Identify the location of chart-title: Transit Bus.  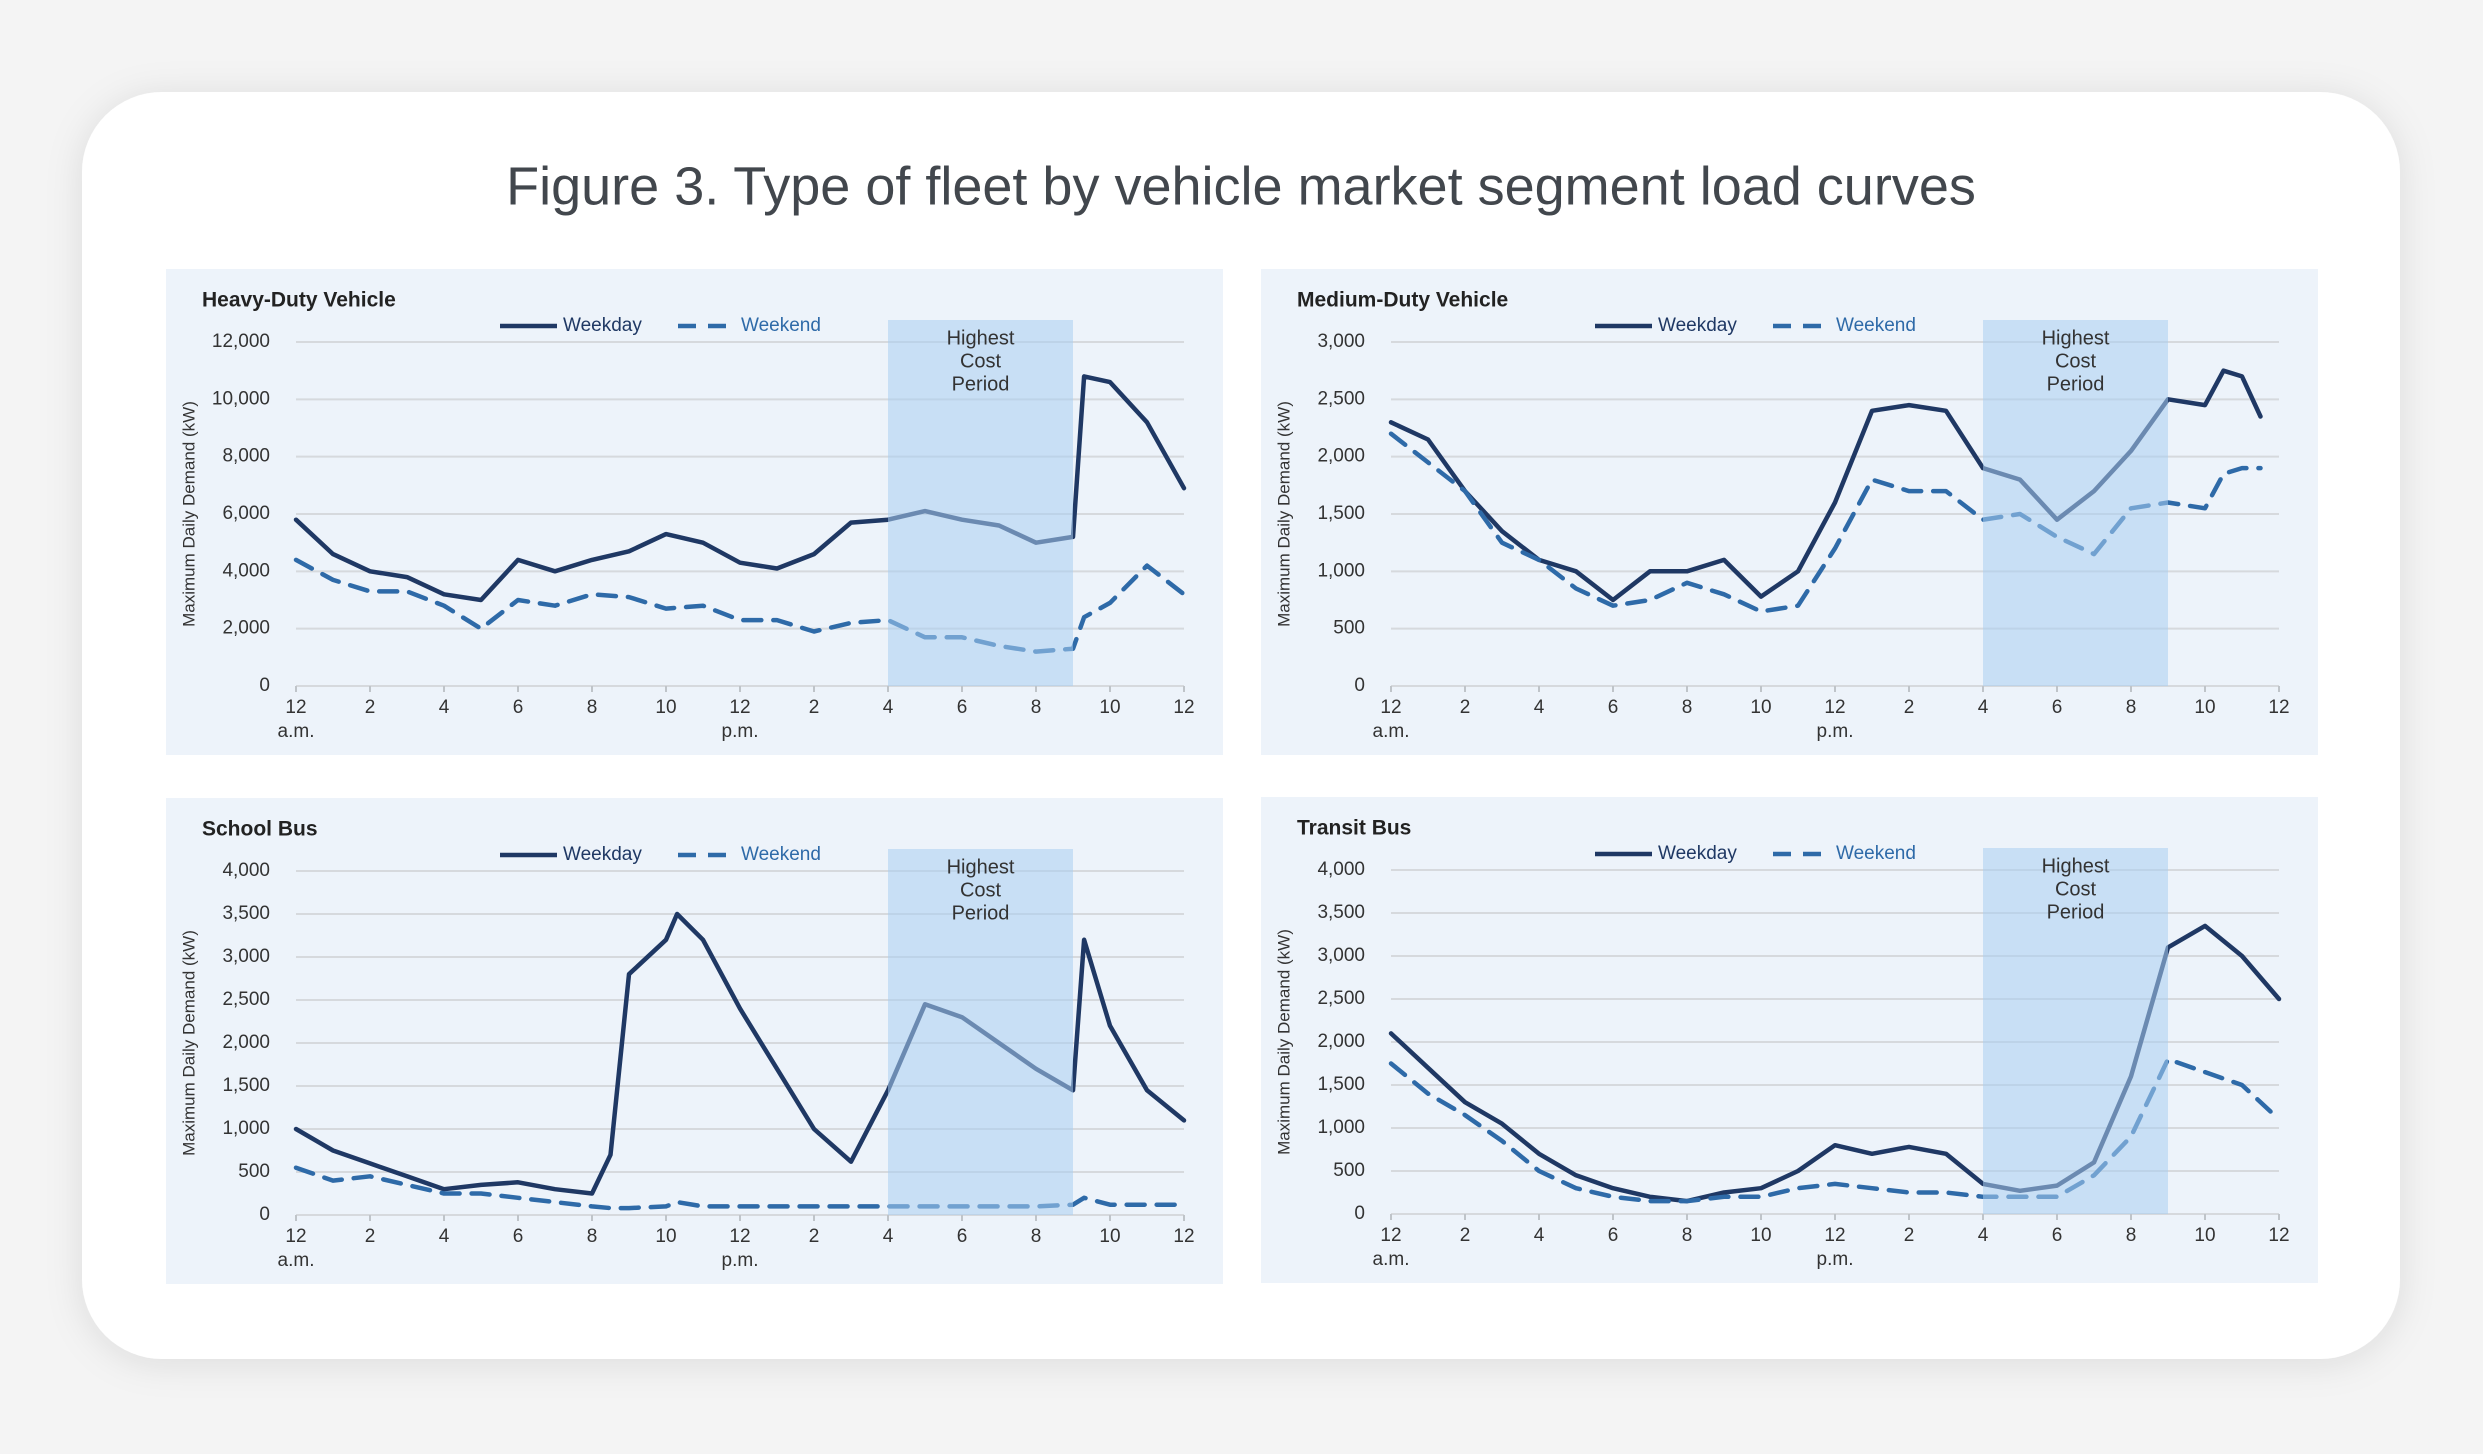
(1354, 828).